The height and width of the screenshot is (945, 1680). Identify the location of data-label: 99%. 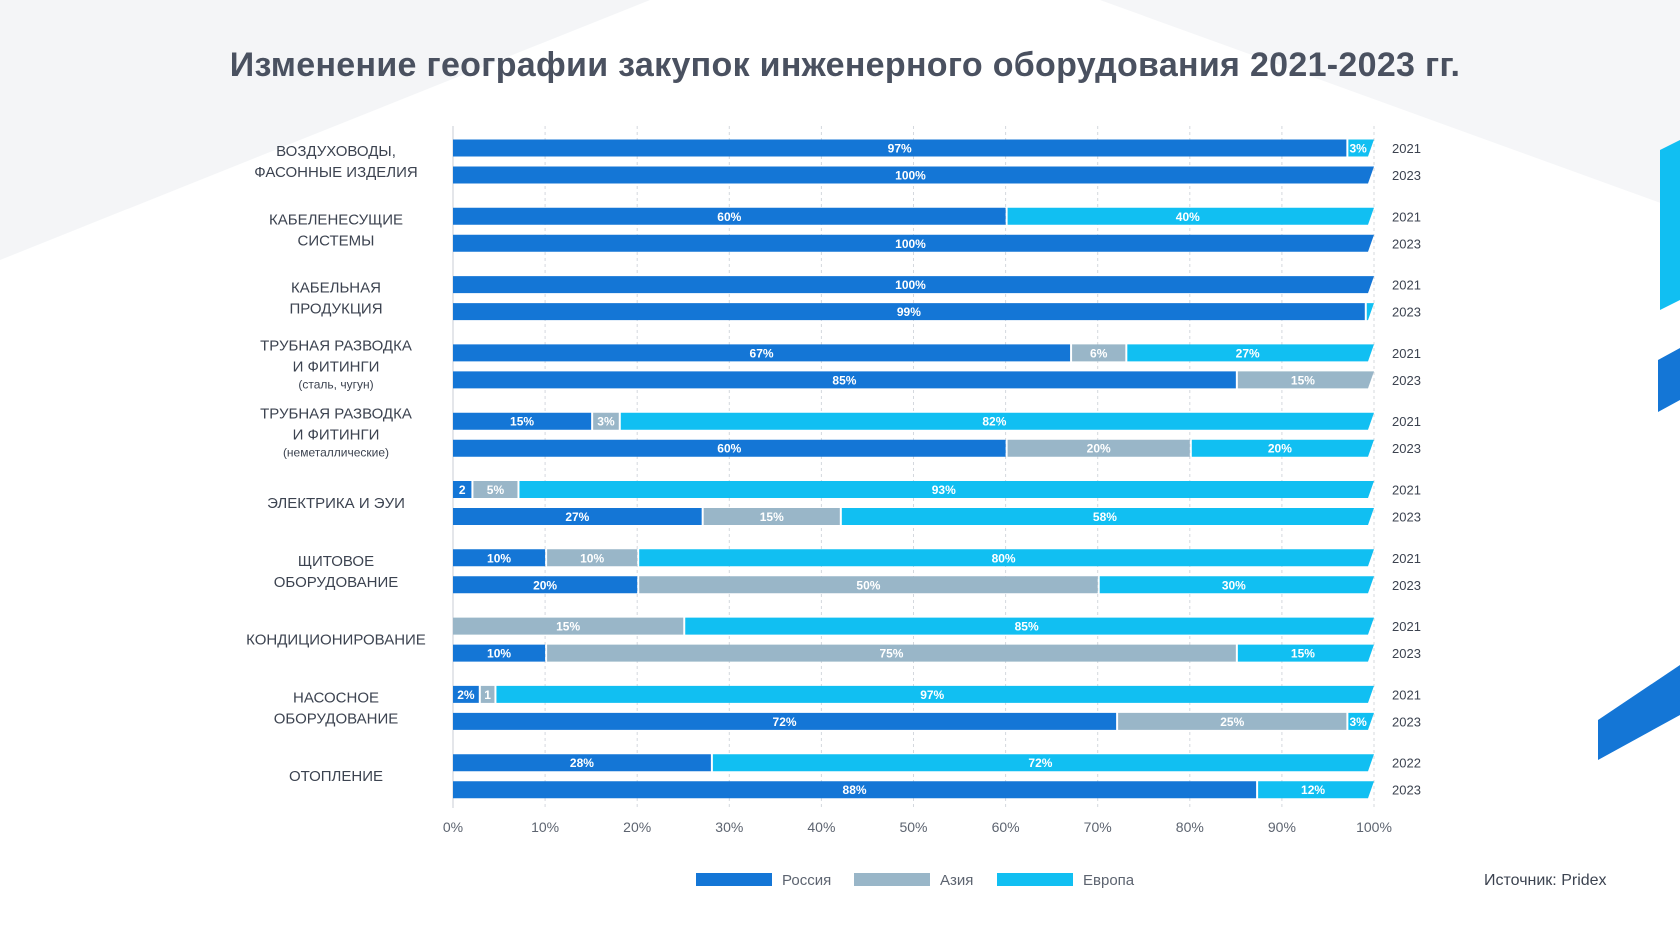
(909, 312).